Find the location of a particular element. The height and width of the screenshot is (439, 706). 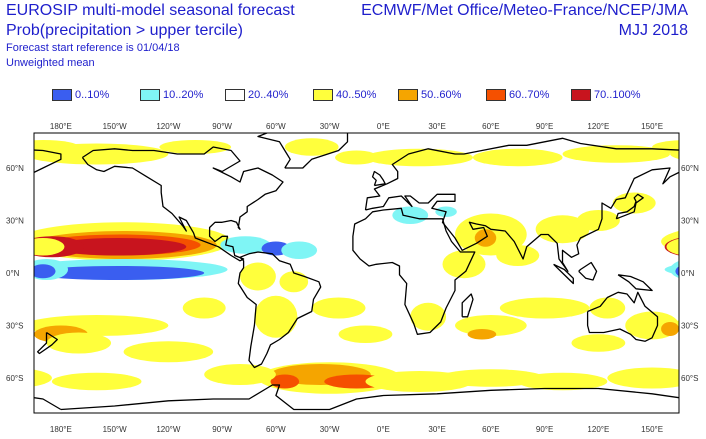

legend-item: 70..100% is located at coordinates (605, 95).